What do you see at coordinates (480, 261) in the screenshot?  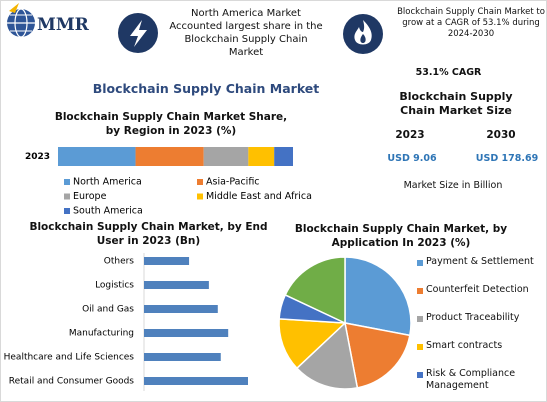 I see `legend-label: Payment & Settlement` at bounding box center [480, 261].